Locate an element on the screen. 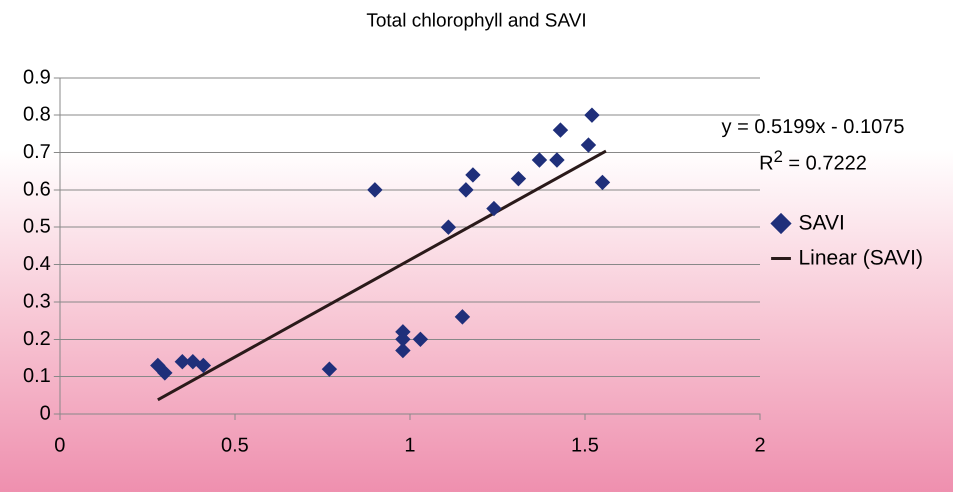  legend-label: Linear (SAVI) is located at coordinates (861, 258).